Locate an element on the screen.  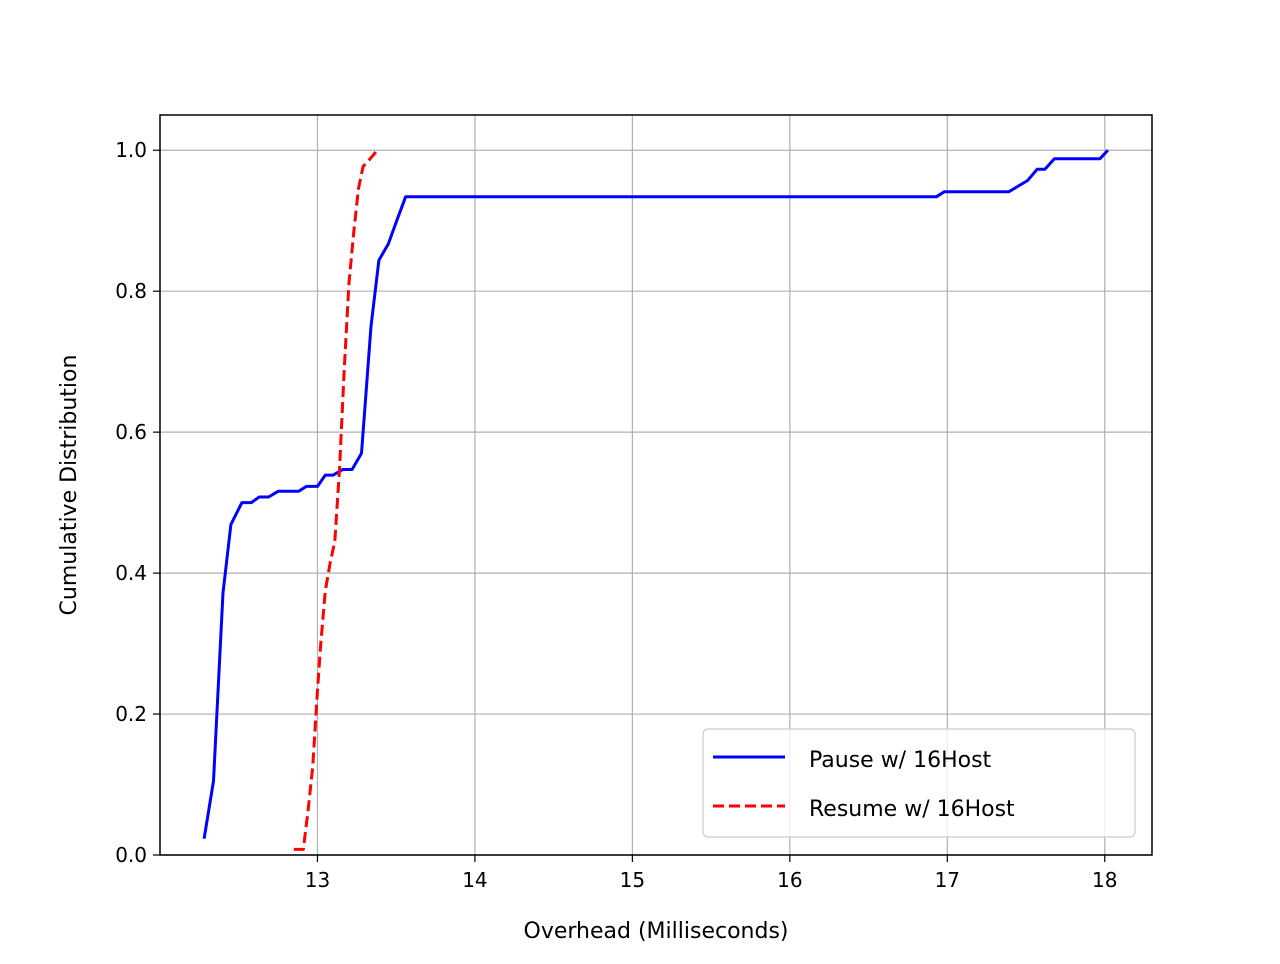
y-tick-label: 1.0 is located at coordinates (131, 150).